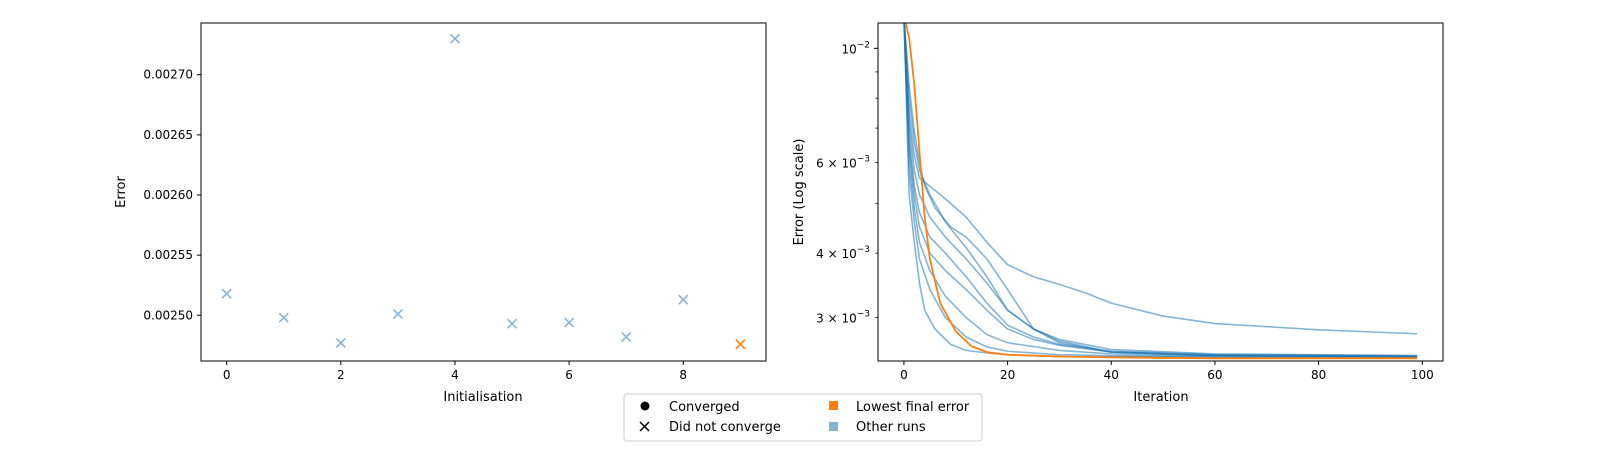 The height and width of the screenshot is (454, 1600). I want to click on right-x-axis-label: Iteration, so click(1160, 397).